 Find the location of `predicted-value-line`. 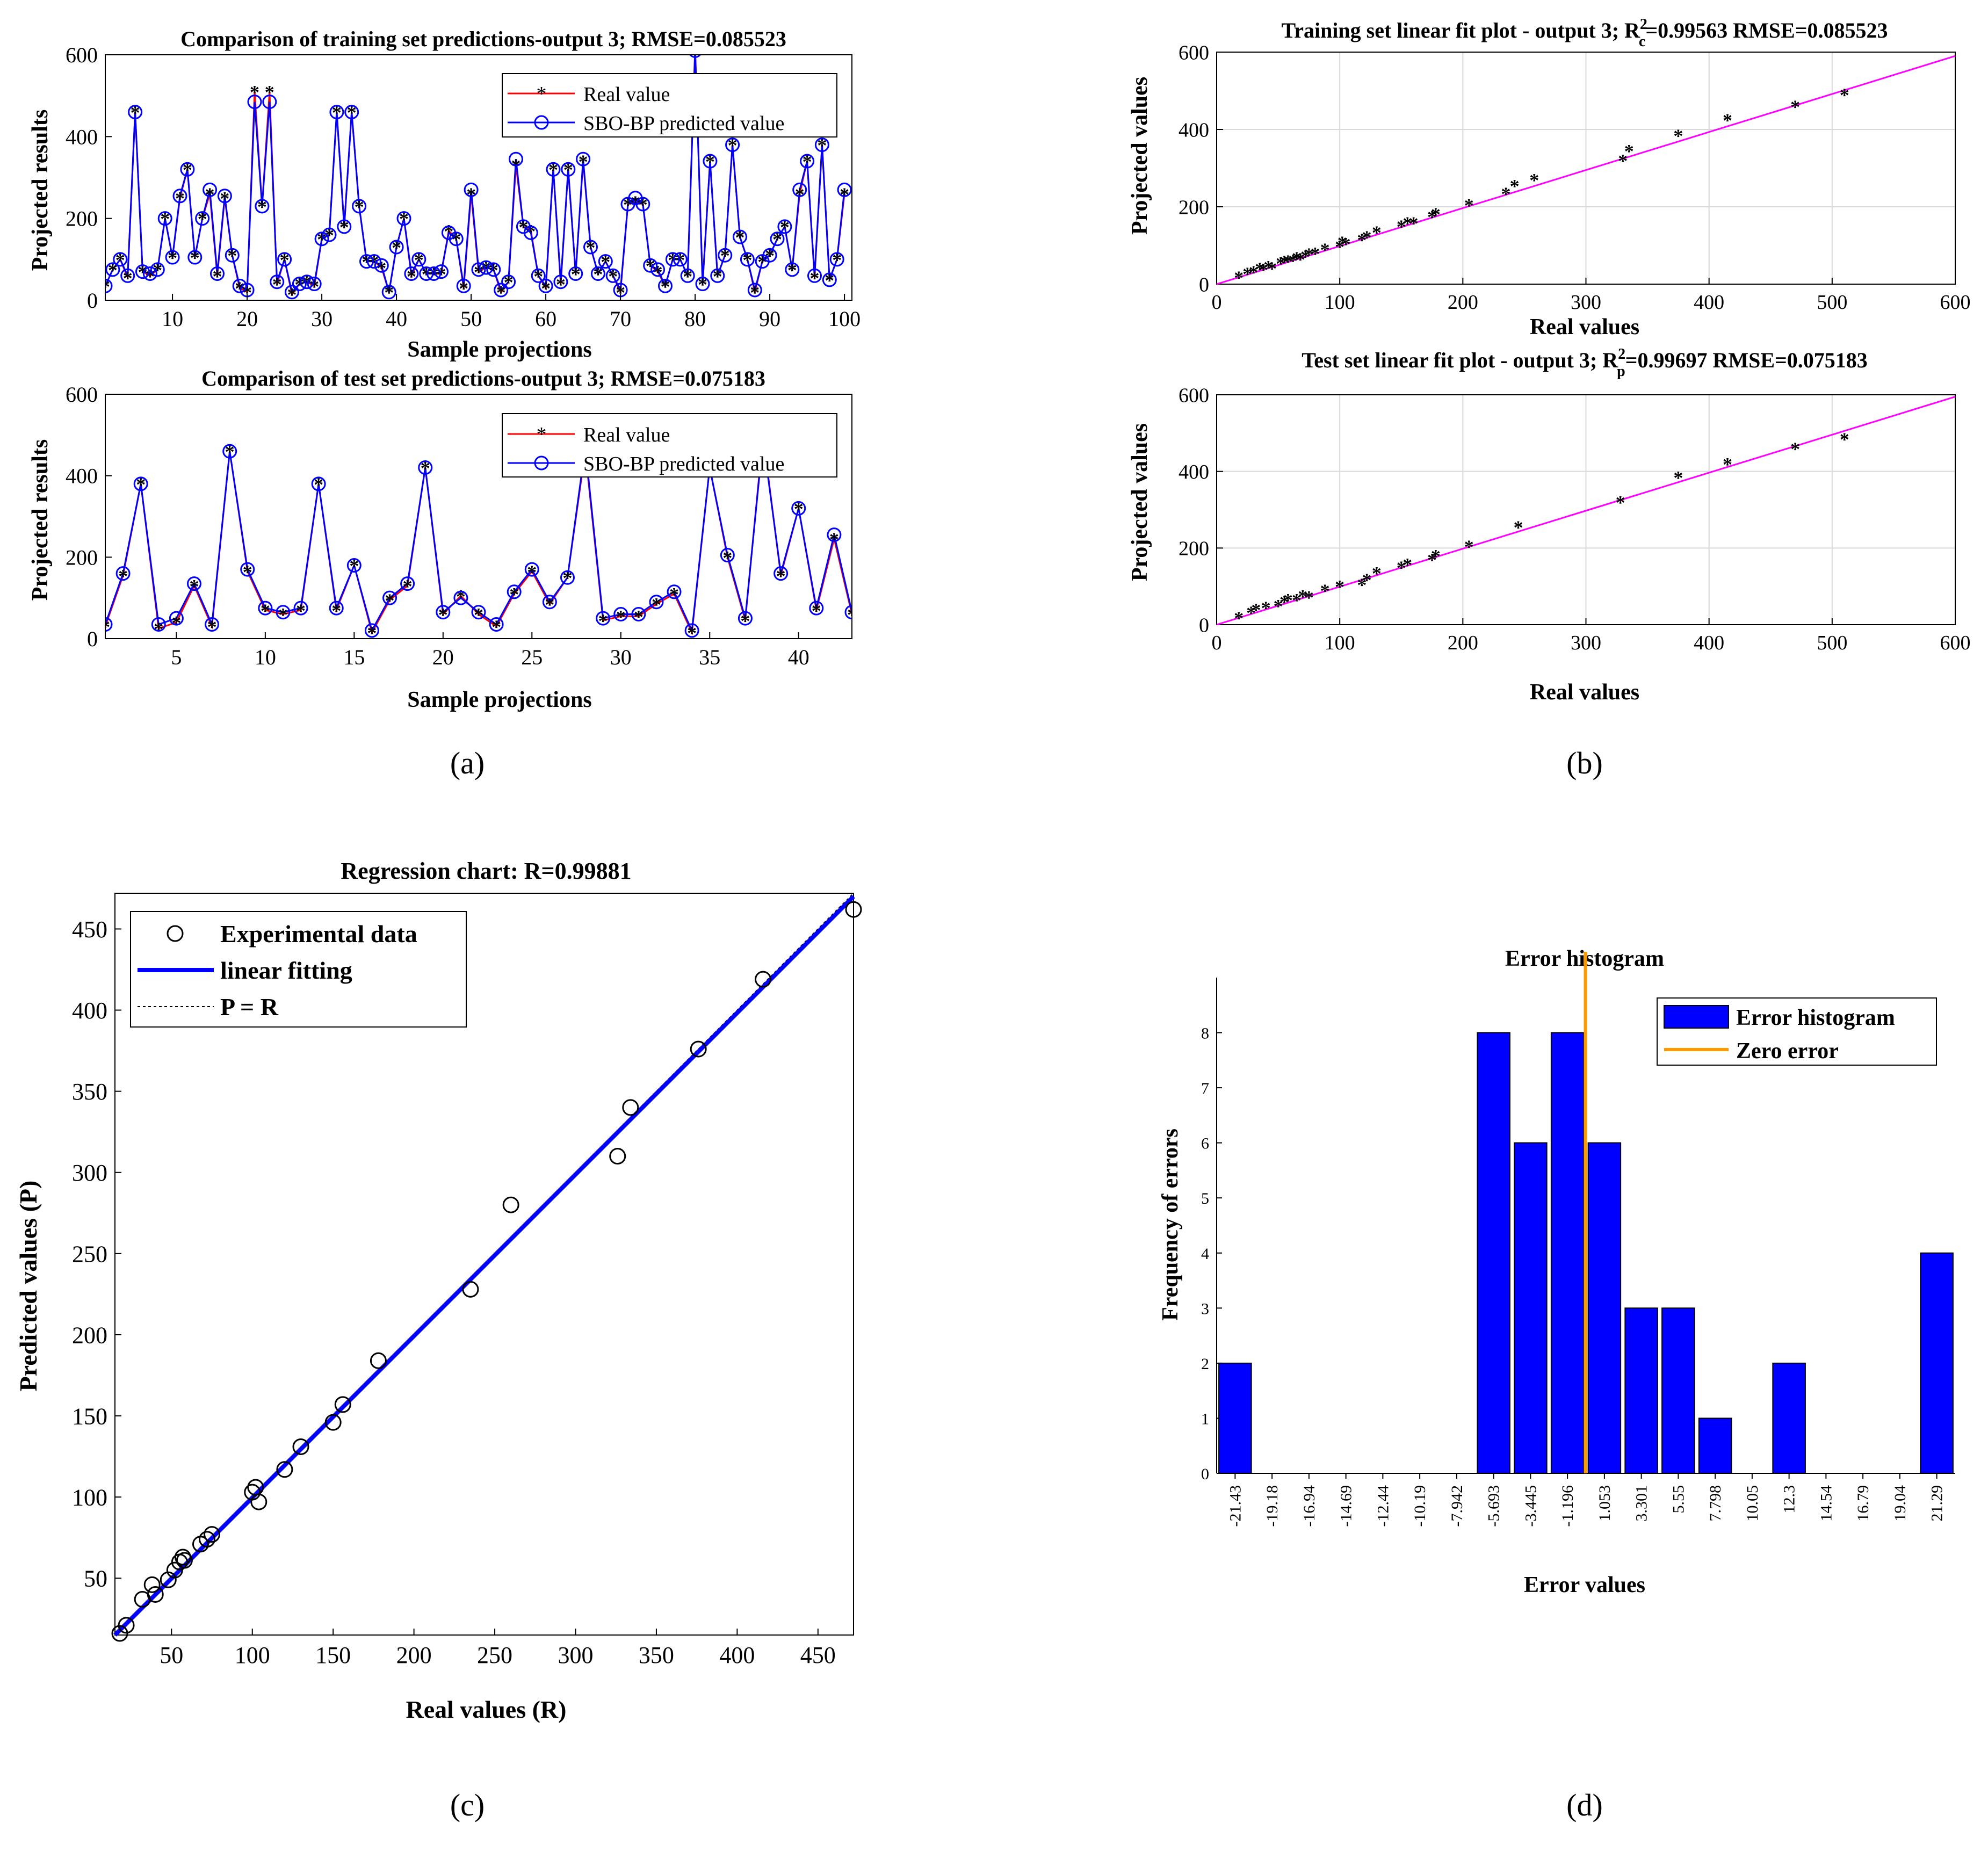

predicted-value-line is located at coordinates (478, 536).